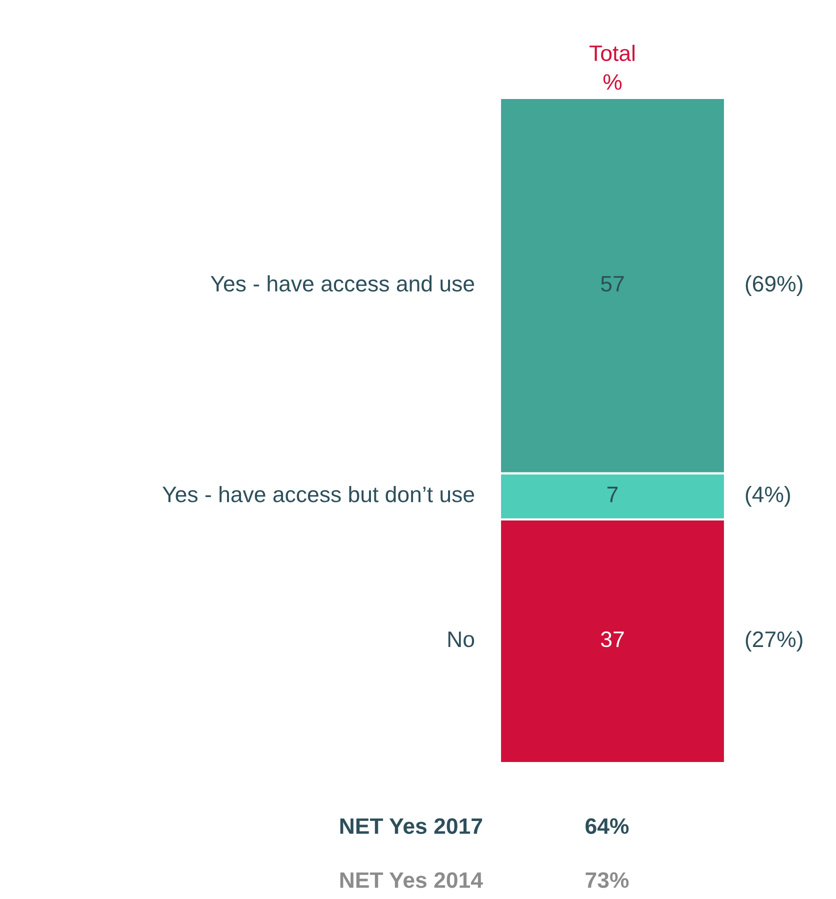 This screenshot has height=899, width=836. I want to click on text: 73%, so click(607, 880).